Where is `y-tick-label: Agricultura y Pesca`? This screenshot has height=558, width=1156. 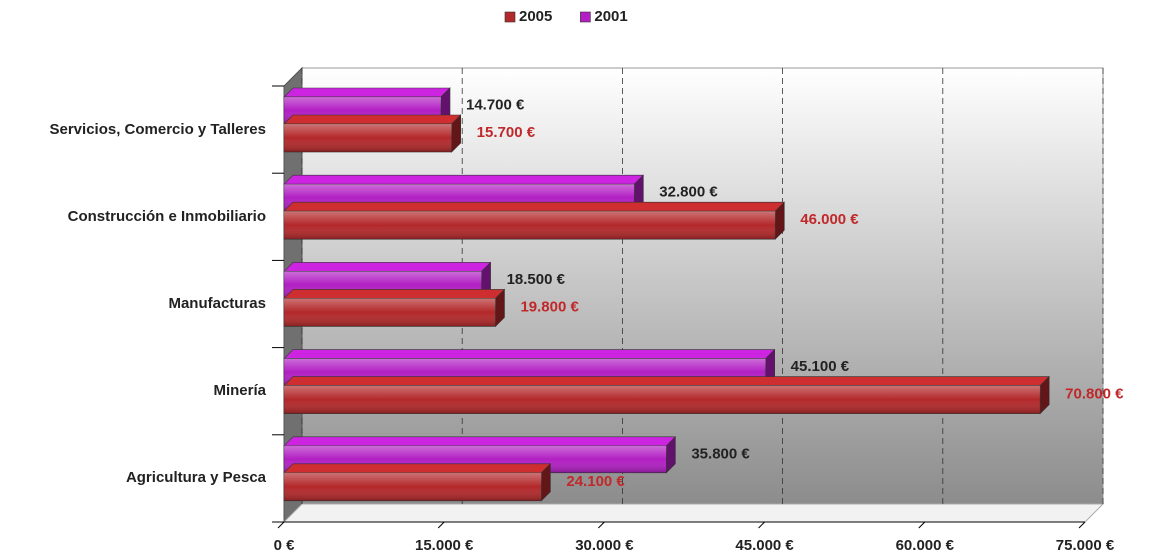 y-tick-label: Agricultura y Pesca is located at coordinates (195, 478).